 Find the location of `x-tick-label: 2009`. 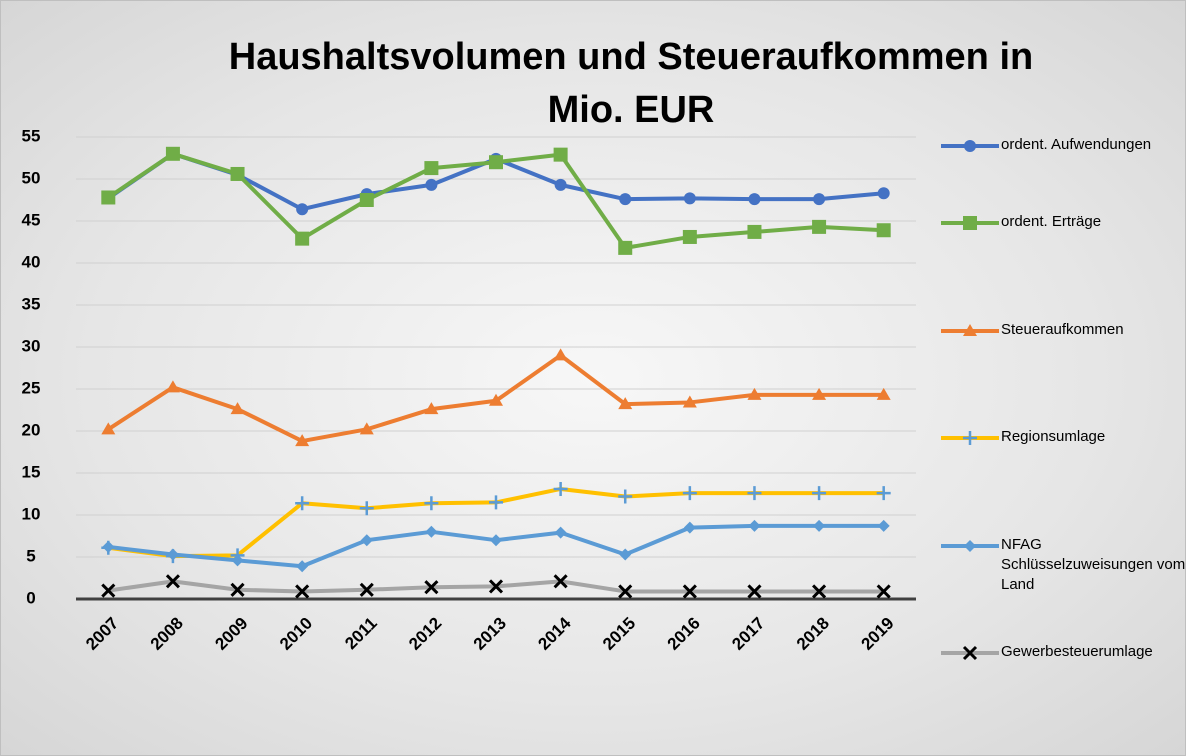

x-tick-label: 2009 is located at coordinates (231, 634).